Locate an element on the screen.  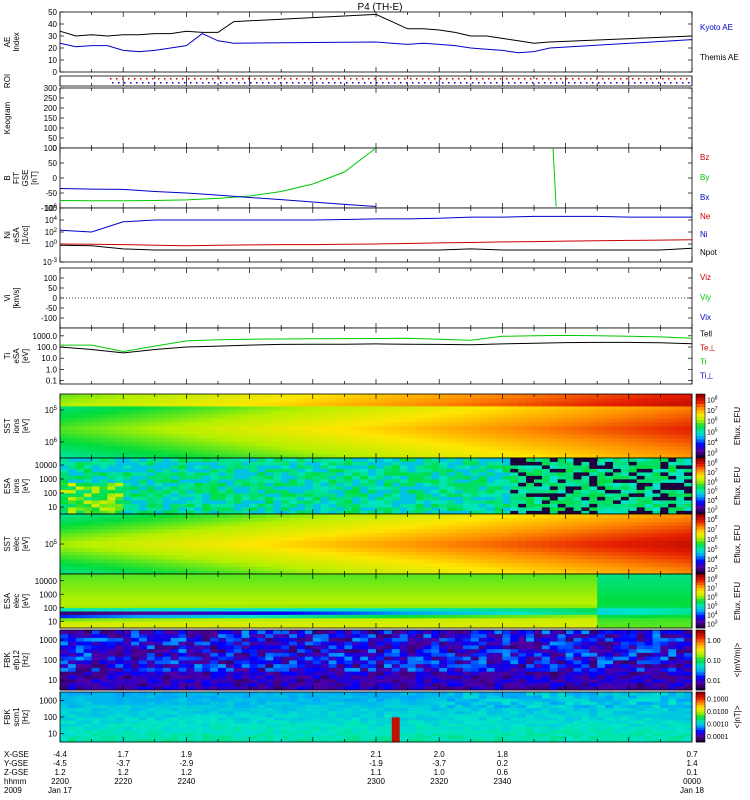
colorbar-tick-label: 10⁵ is located at coordinates (712, 491).